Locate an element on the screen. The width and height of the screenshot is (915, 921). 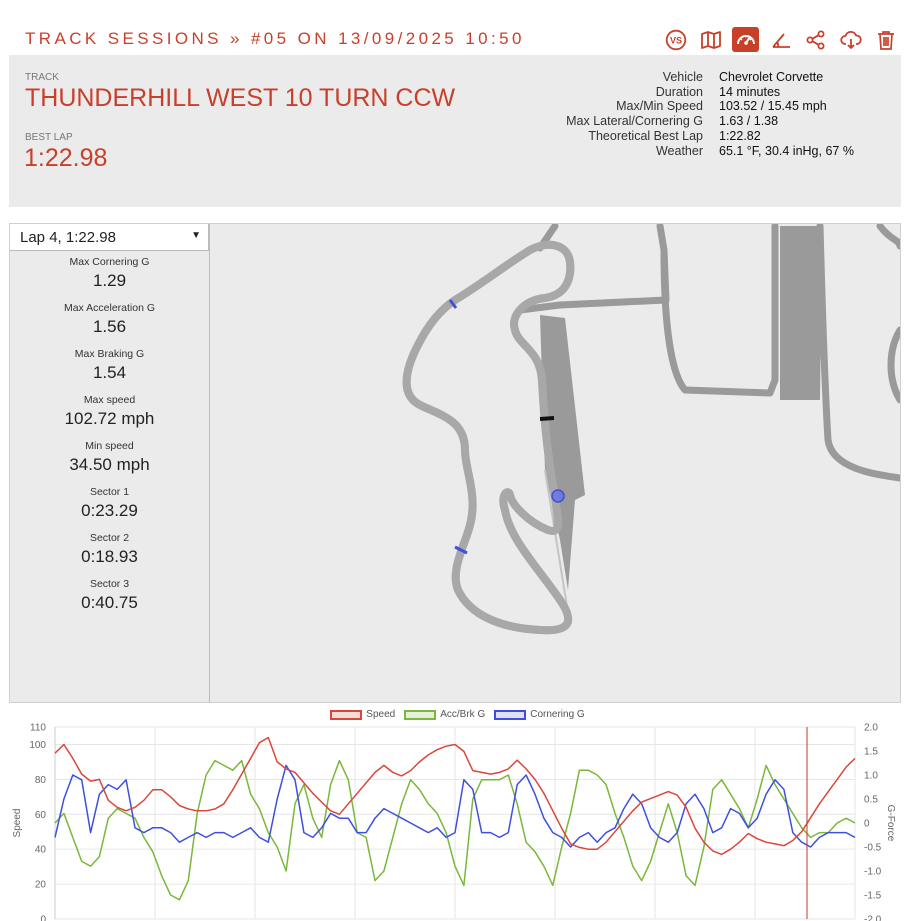
paddock-area is located at coordinates (681, 408).